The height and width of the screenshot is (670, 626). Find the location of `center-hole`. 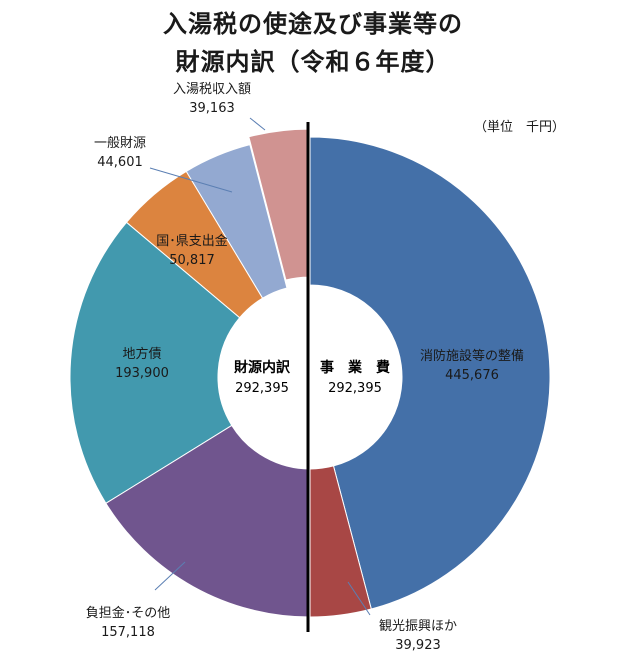

center-hole is located at coordinates (310, 377).